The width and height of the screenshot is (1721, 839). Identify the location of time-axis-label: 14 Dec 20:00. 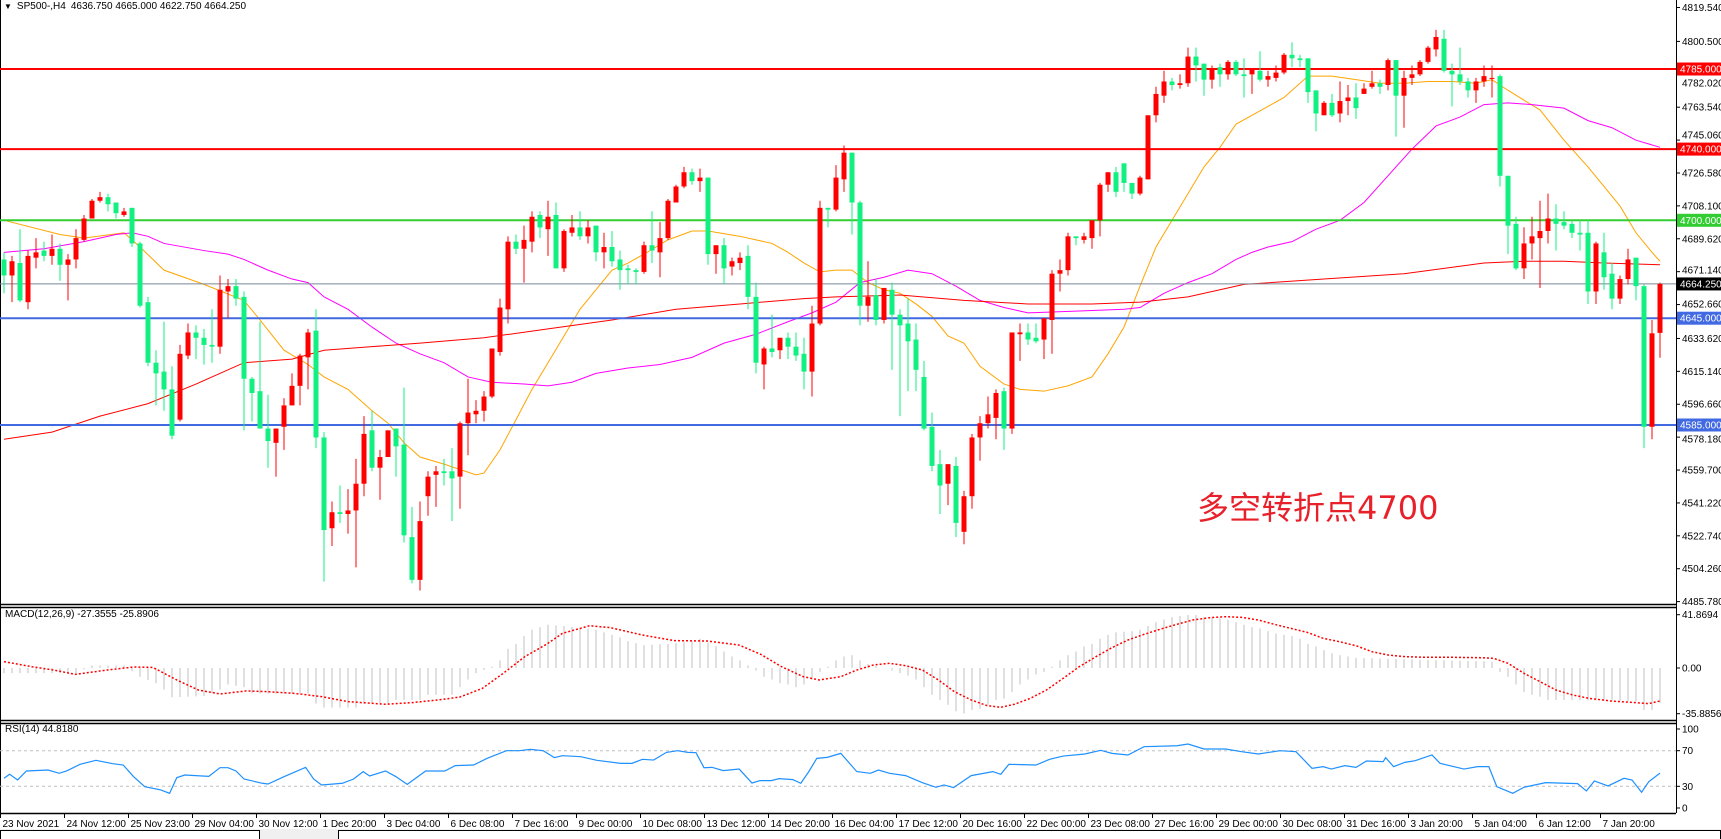
(801, 824).